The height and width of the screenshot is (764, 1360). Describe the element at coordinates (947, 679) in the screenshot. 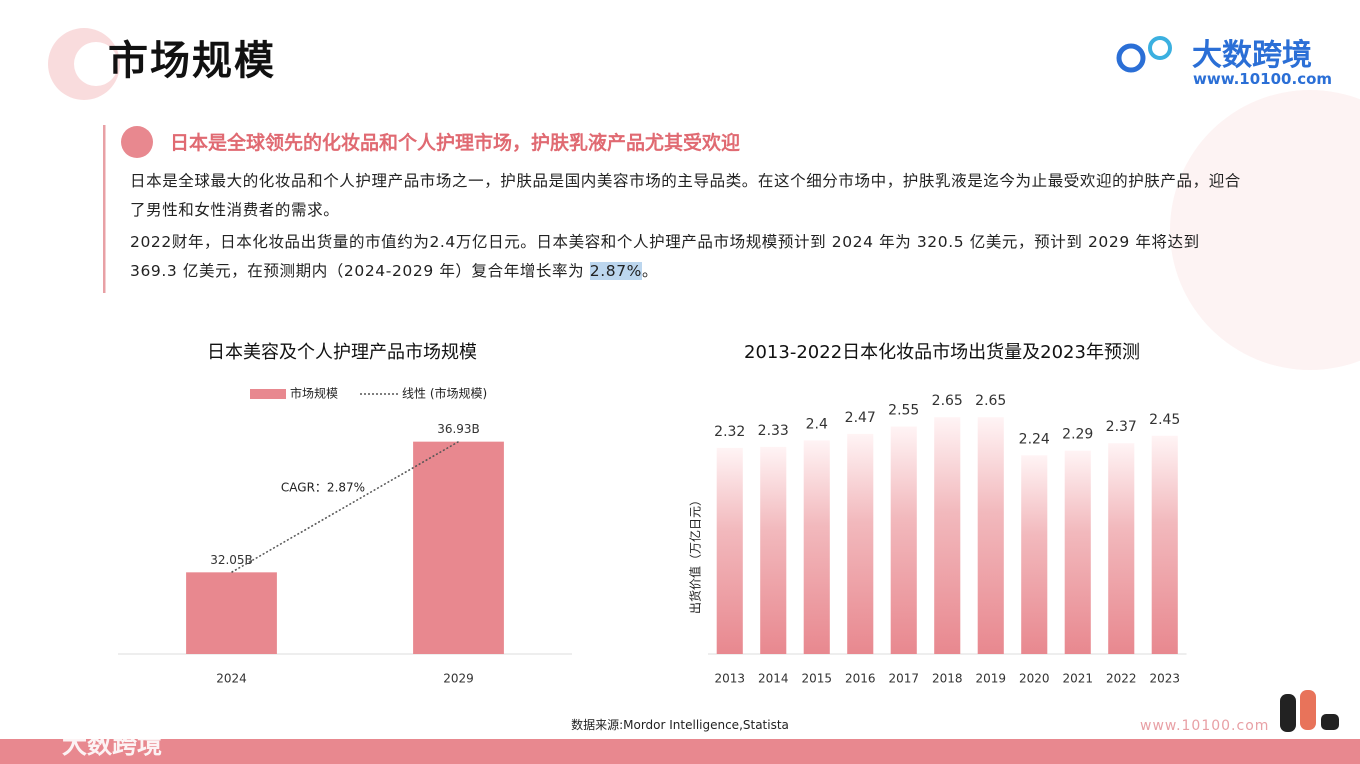

I see `x-tick-label: 2018` at that location.